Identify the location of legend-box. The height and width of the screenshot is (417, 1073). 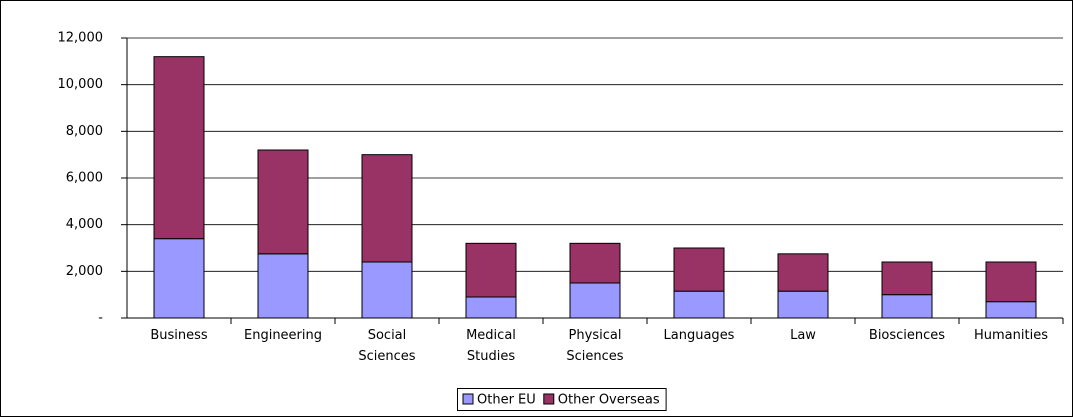
(562, 399).